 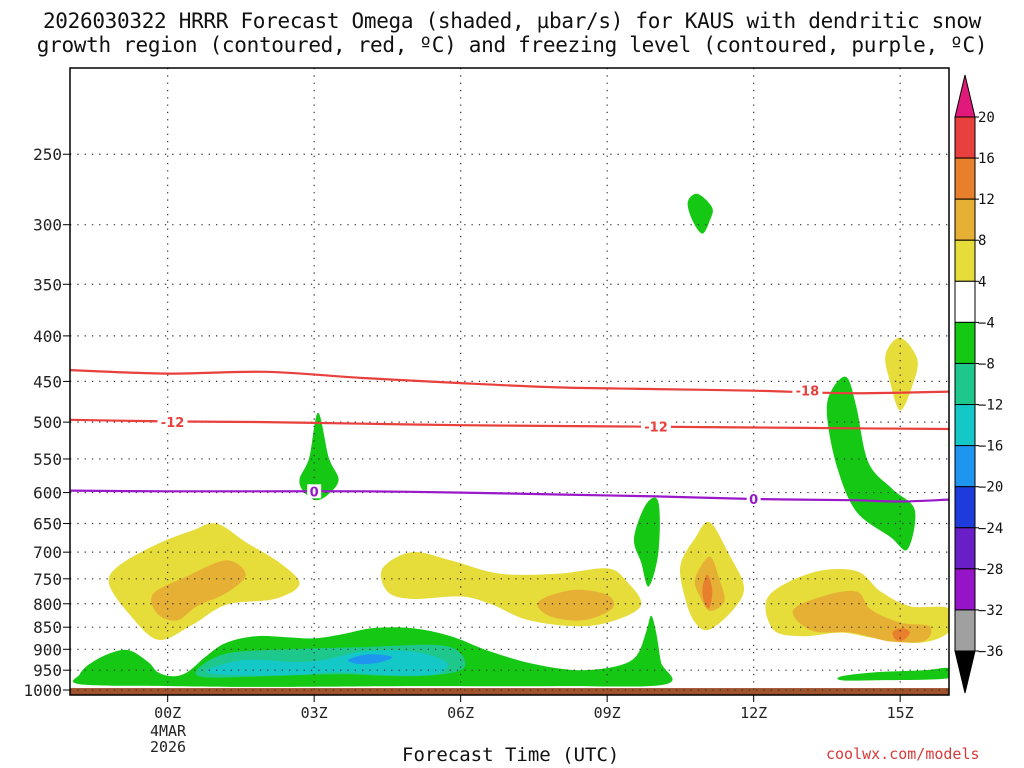 I want to click on x-tick-label-09Z: 09Z, so click(x=607, y=713).